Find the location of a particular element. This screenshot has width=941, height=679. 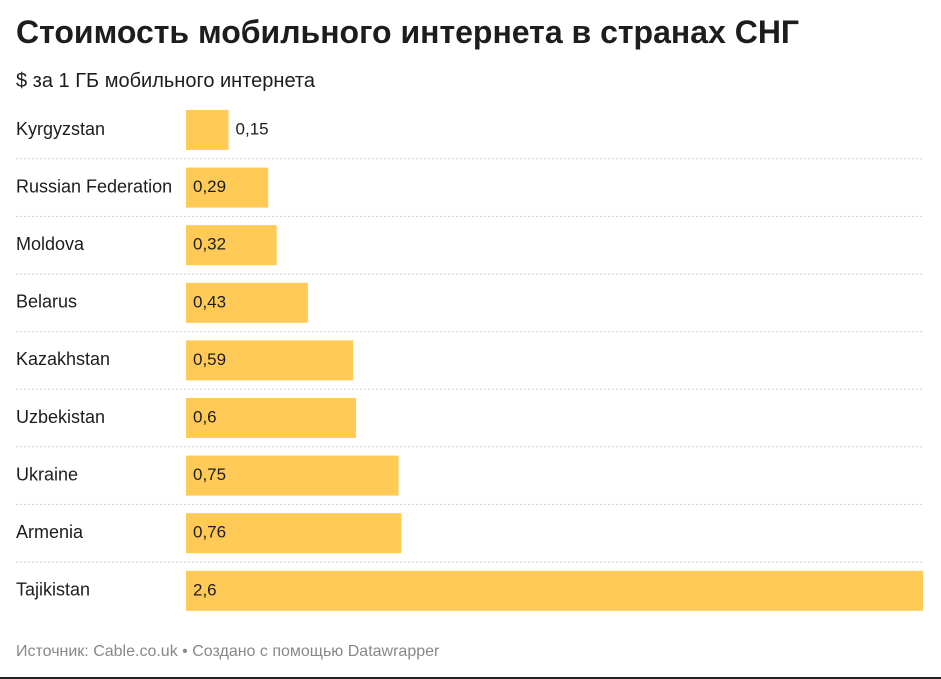

category-label: Uzbekistan is located at coordinates (60, 417).